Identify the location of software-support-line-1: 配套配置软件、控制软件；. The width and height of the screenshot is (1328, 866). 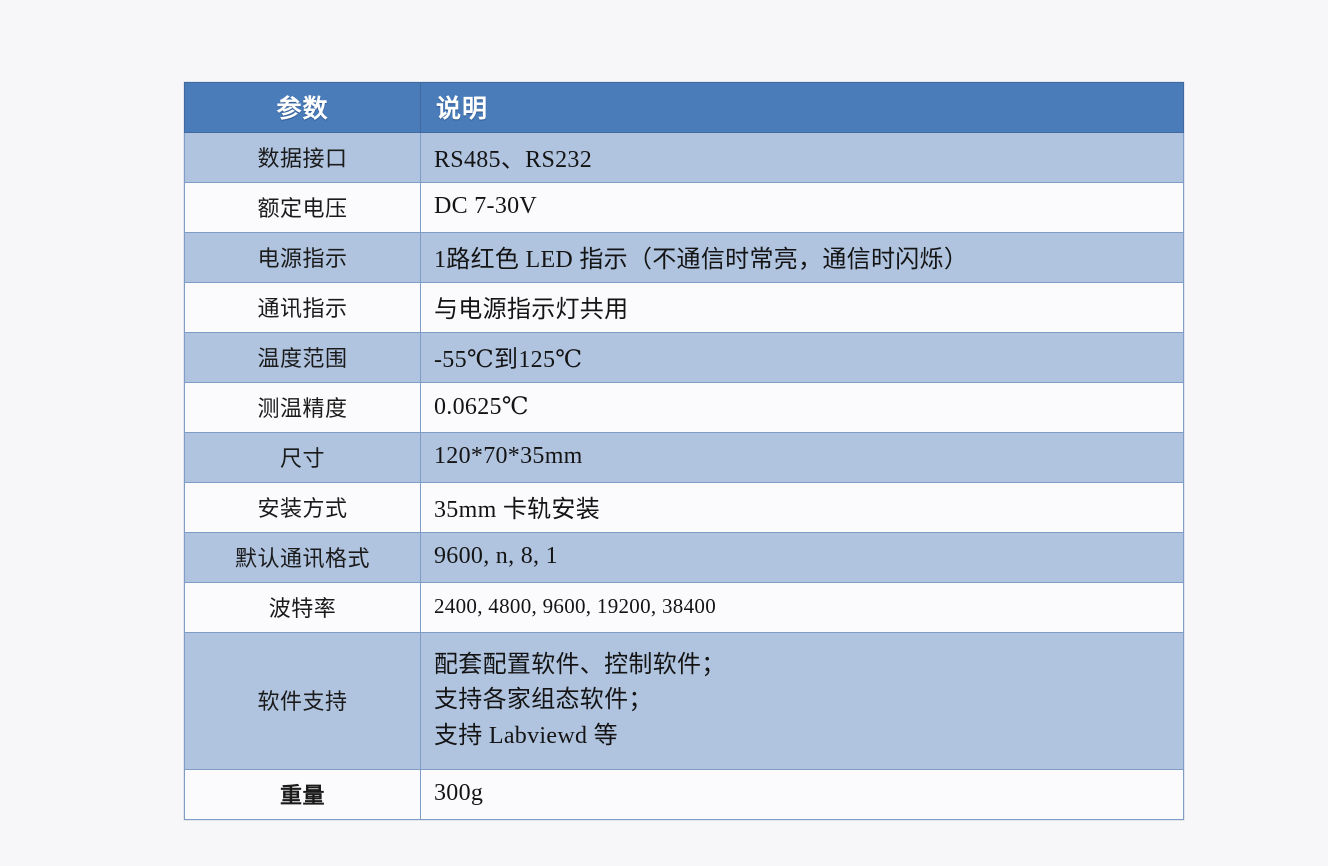
(580, 664).